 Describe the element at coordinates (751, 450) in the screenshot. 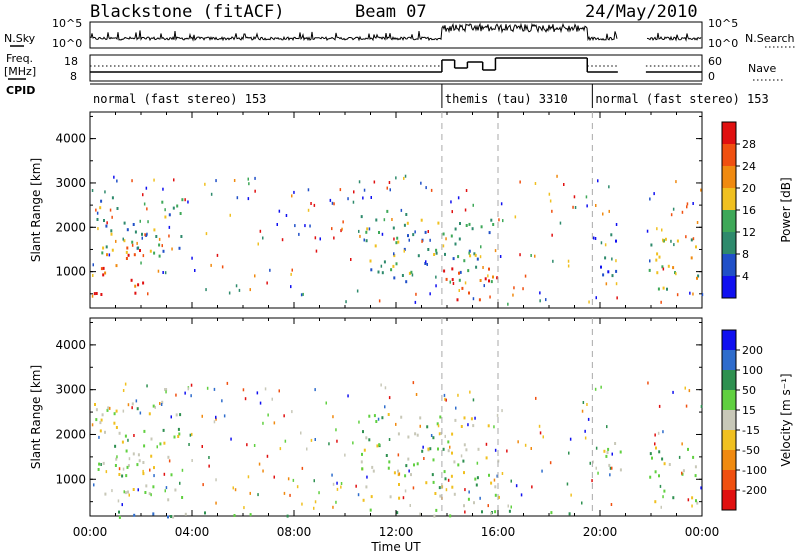

I see `colorbar-tick-label: -50` at that location.